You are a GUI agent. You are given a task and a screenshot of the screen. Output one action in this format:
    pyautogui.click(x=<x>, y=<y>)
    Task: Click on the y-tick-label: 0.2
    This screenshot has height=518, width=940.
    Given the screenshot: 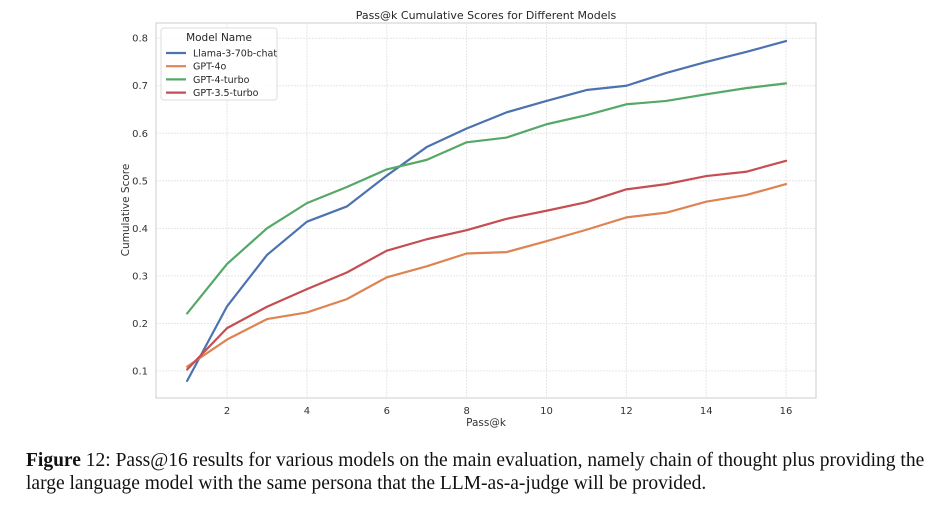 What is the action you would take?
    pyautogui.click(x=140, y=324)
    